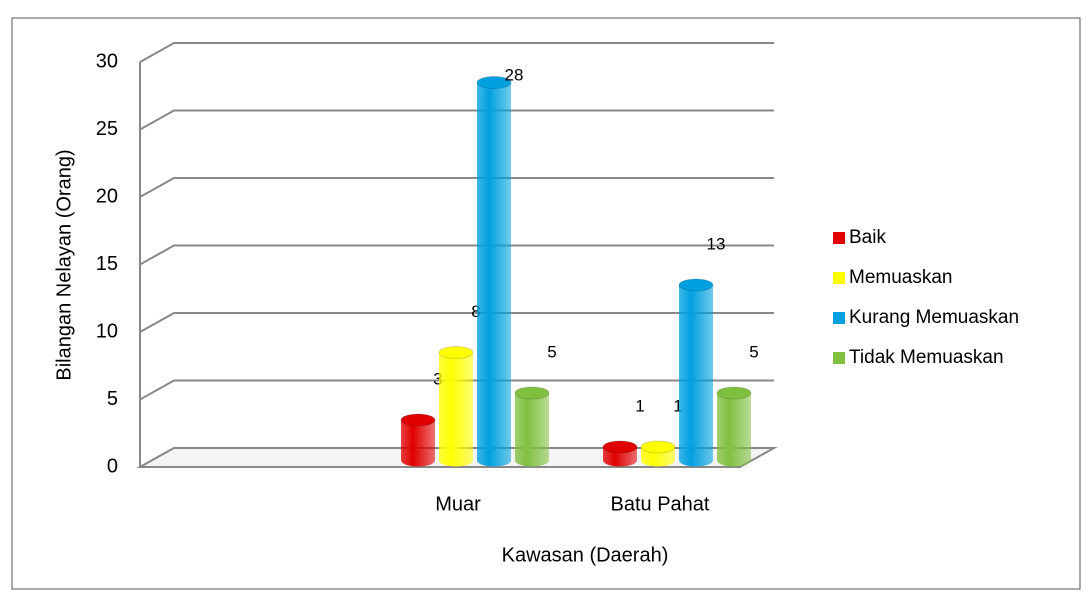 The width and height of the screenshot is (1087, 597). What do you see at coordinates (475, 311) in the screenshot?
I see `data-label: 8` at bounding box center [475, 311].